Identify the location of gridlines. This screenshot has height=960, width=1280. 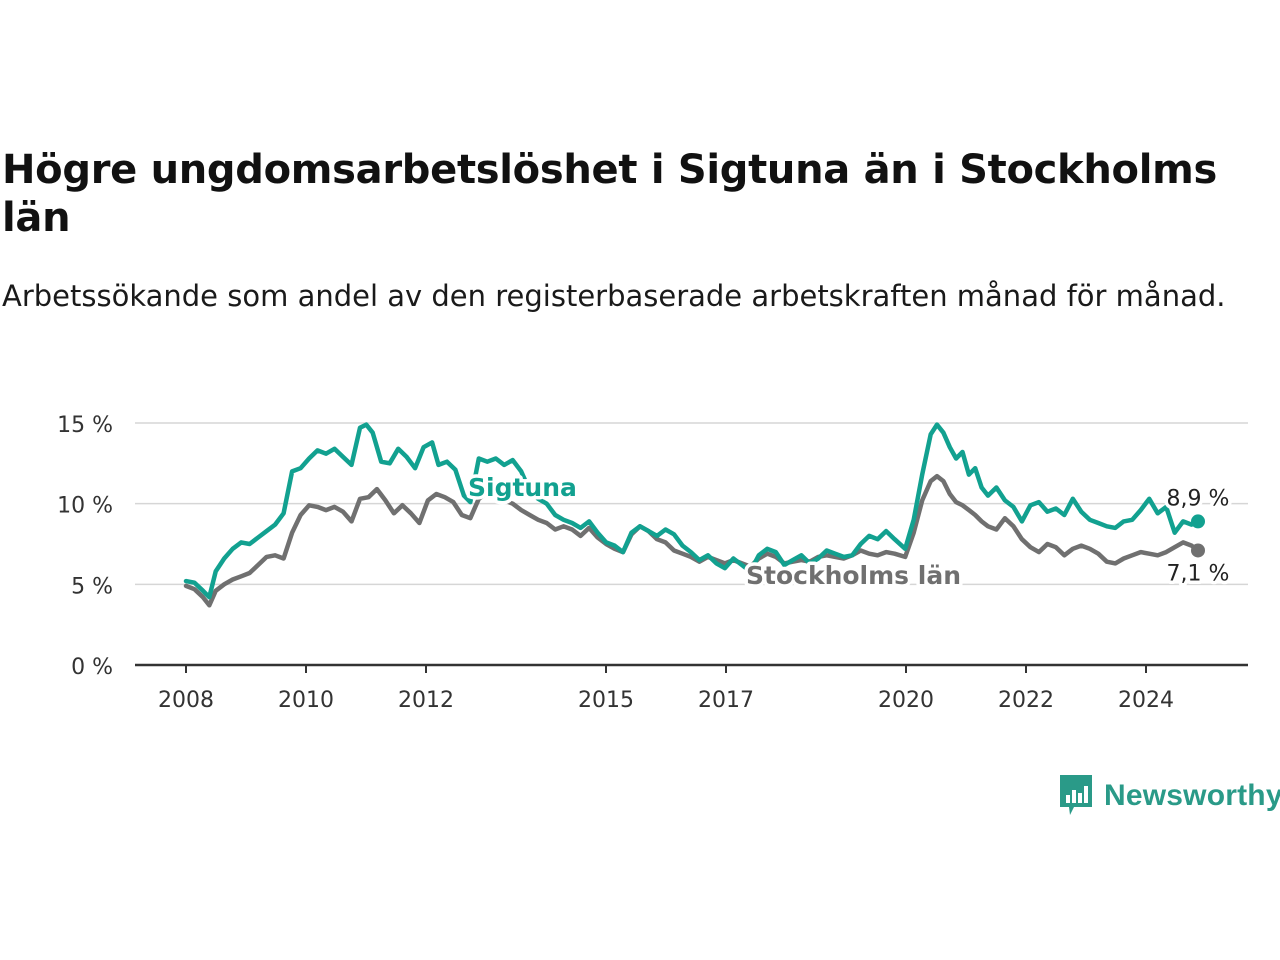
(691, 504).